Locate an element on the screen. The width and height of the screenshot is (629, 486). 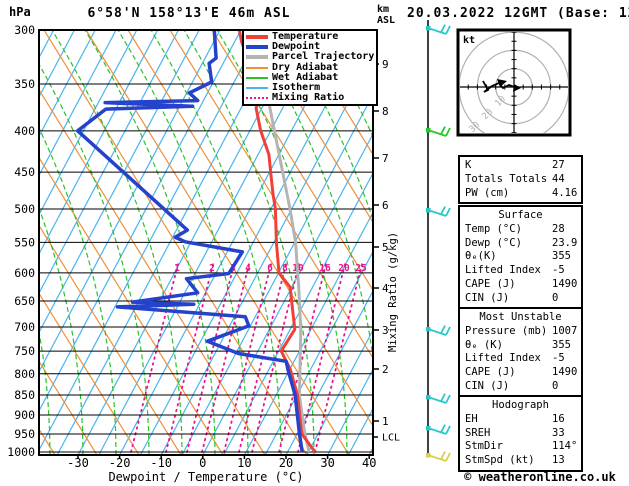
km-tick-label: 7 is located at coordinates (385, 158).